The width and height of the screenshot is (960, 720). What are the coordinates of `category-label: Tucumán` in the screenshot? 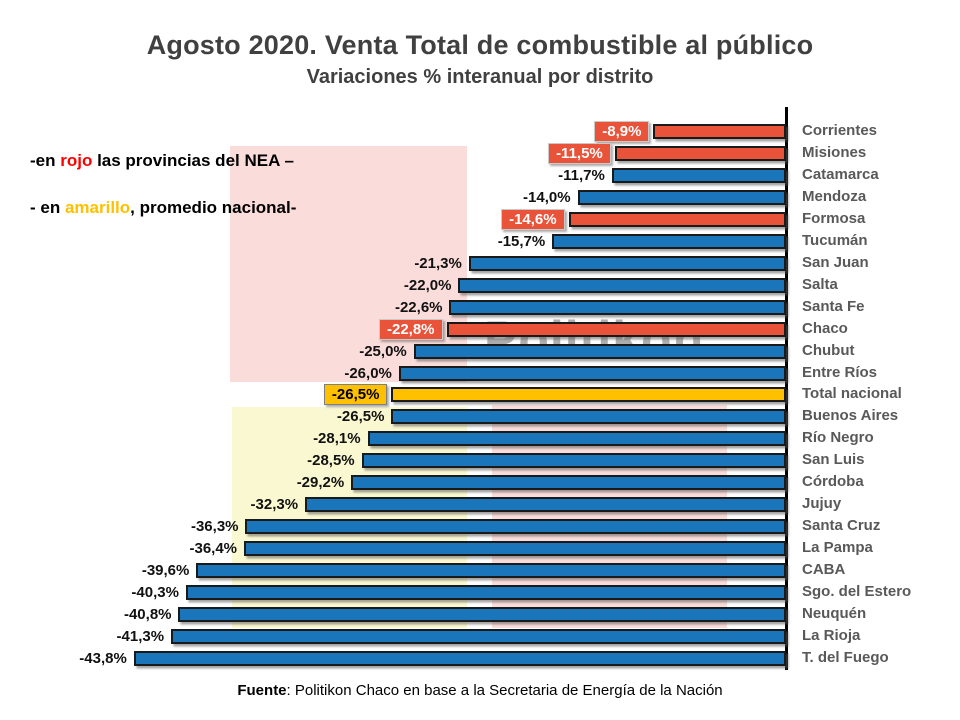 It's located at (835, 240).